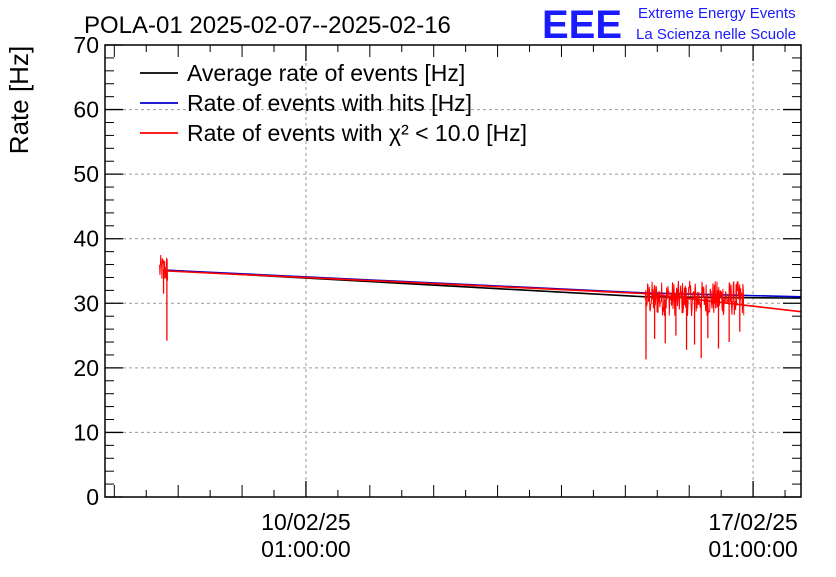 The image size is (836, 577). Describe the element at coordinates (92, 497) in the screenshot. I see `y-tick-label-0: 0` at that location.